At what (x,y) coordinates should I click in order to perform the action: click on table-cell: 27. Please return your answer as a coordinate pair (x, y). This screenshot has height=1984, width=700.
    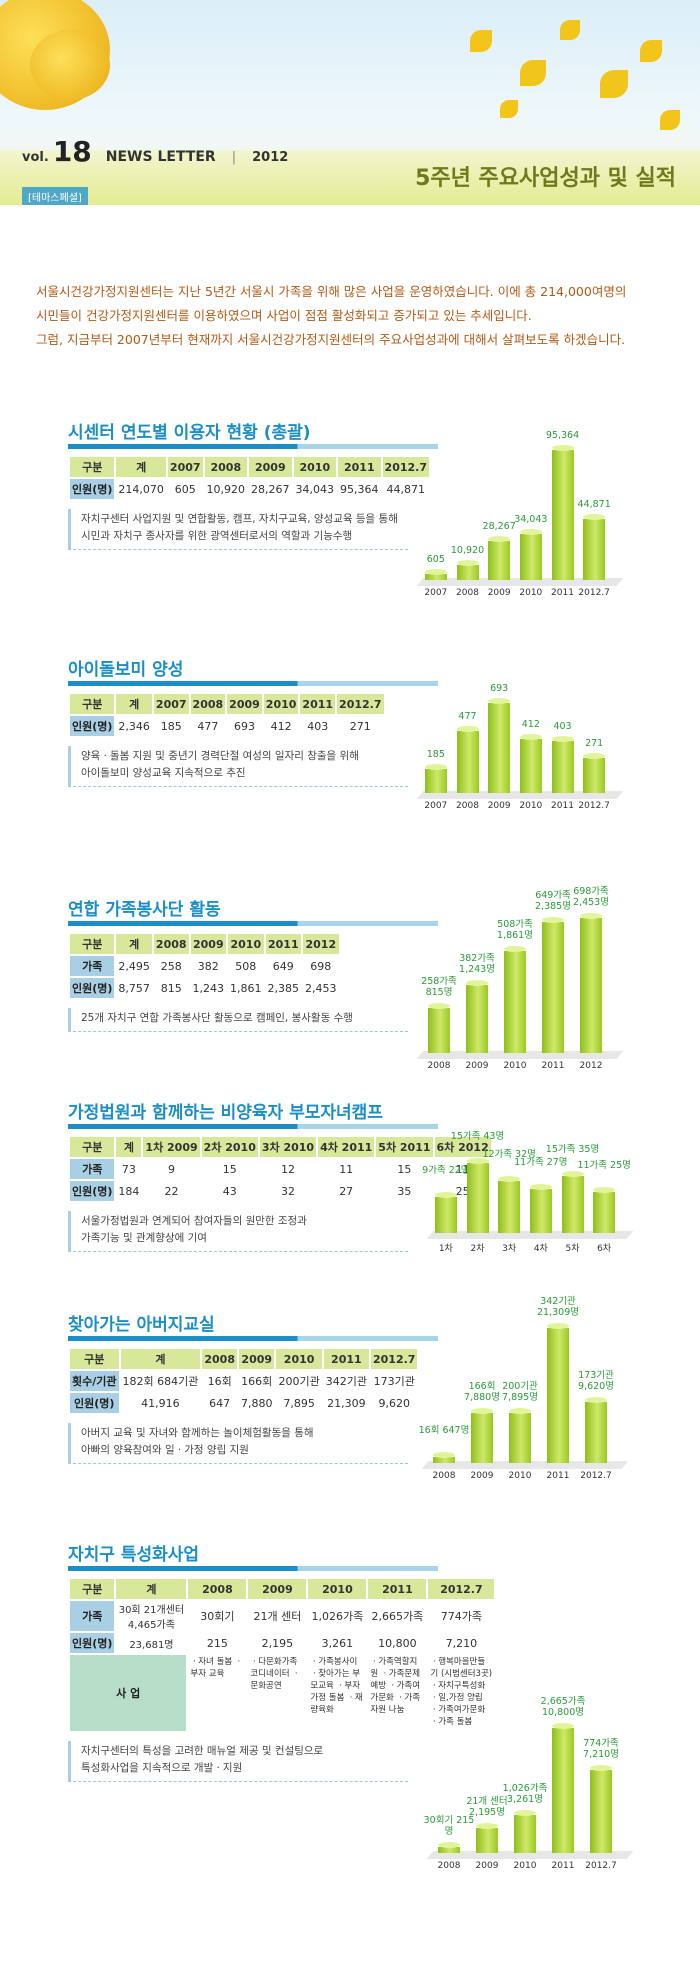
    Looking at the image, I should click on (346, 1191).